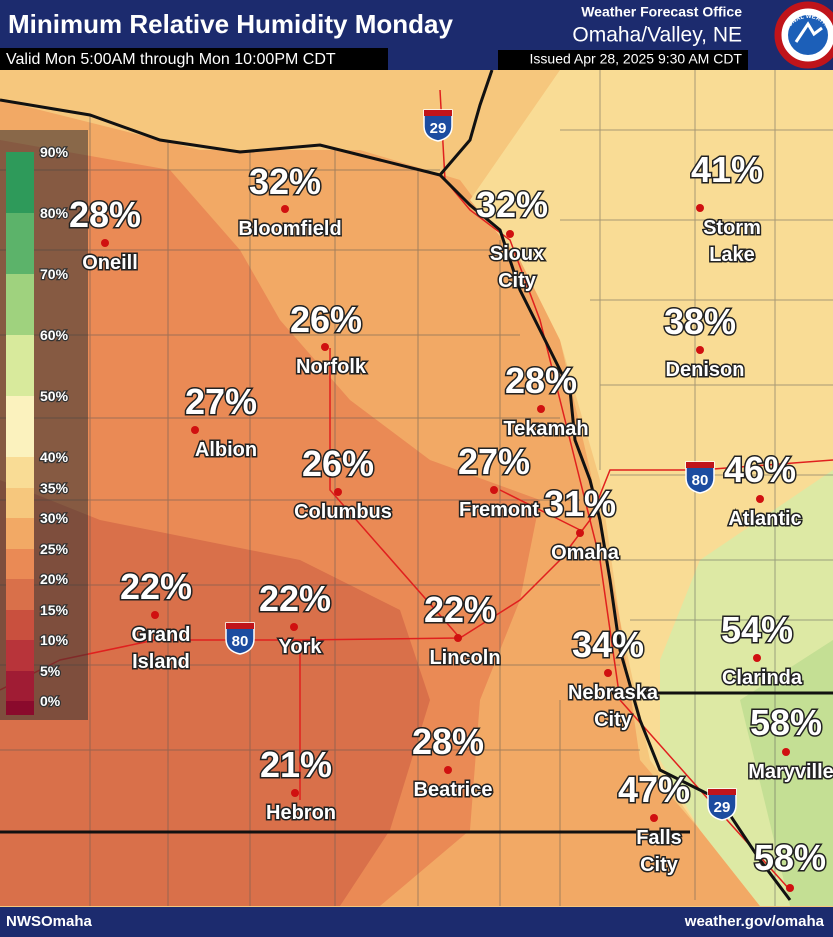 This screenshot has width=833, height=937. What do you see at coordinates (161, 662) in the screenshot?
I see `city-name: Island` at bounding box center [161, 662].